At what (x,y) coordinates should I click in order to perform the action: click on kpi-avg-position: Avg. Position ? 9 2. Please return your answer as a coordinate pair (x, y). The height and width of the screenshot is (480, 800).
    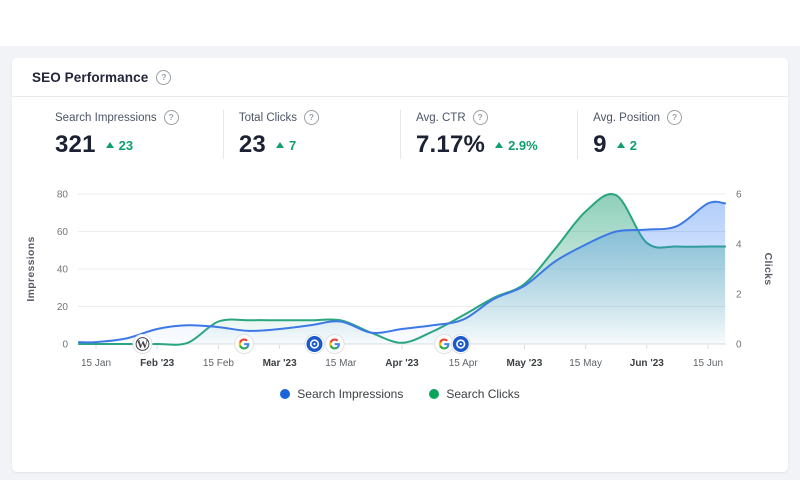
    Looking at the image, I should click on (682, 134).